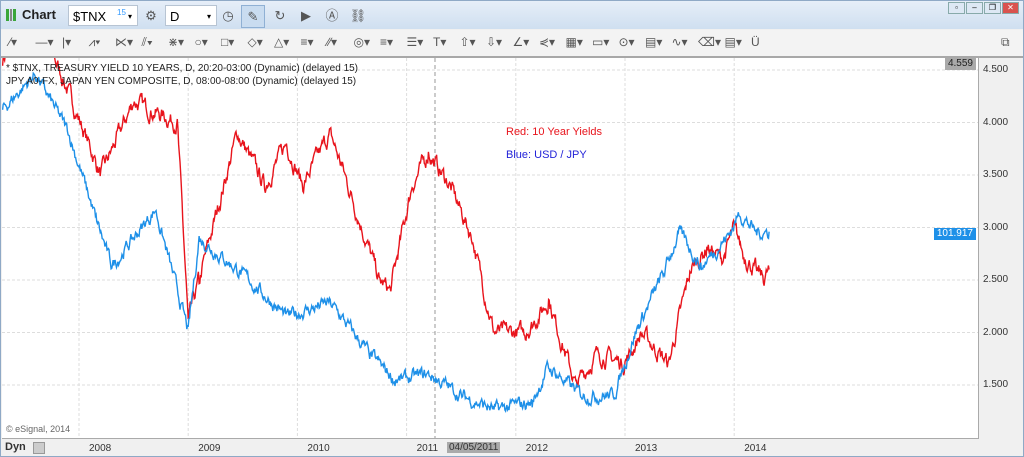 The image size is (1024, 457). What do you see at coordinates (11, 15) in the screenshot?
I see `chart-logo-icon` at bounding box center [11, 15].